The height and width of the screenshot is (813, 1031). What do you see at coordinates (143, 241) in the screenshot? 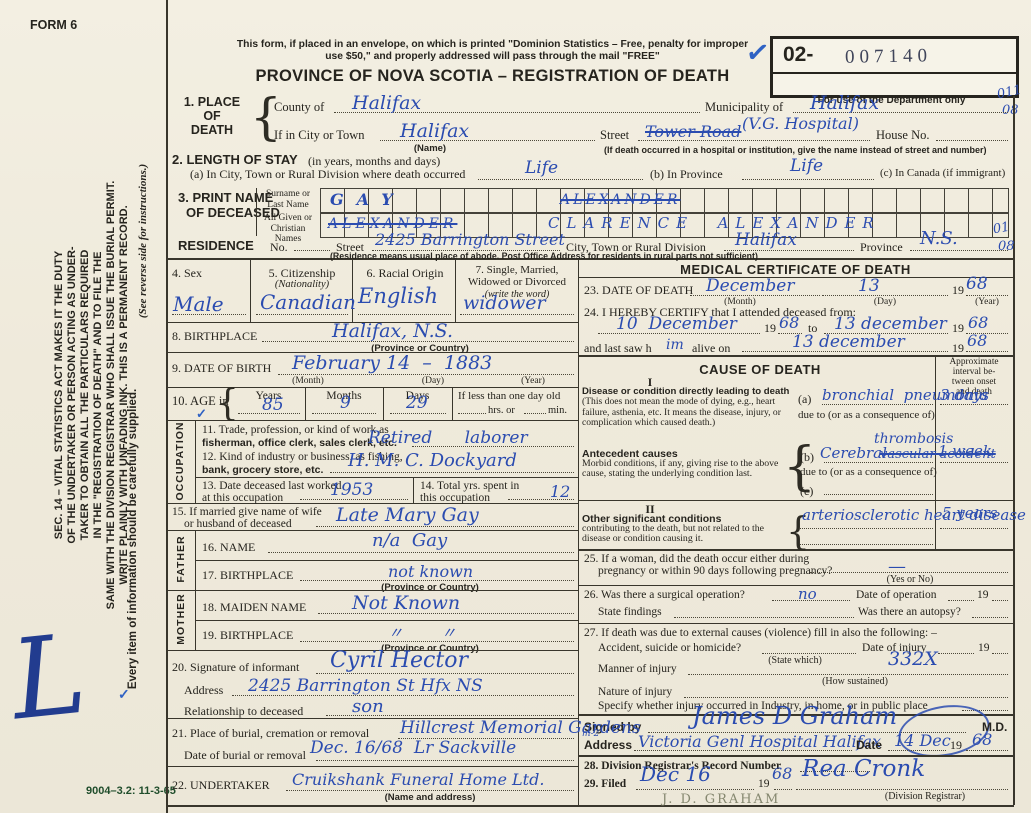
I see `sidebar-see-reverse-note: (See reverse side for instructions.)` at bounding box center [143, 241].